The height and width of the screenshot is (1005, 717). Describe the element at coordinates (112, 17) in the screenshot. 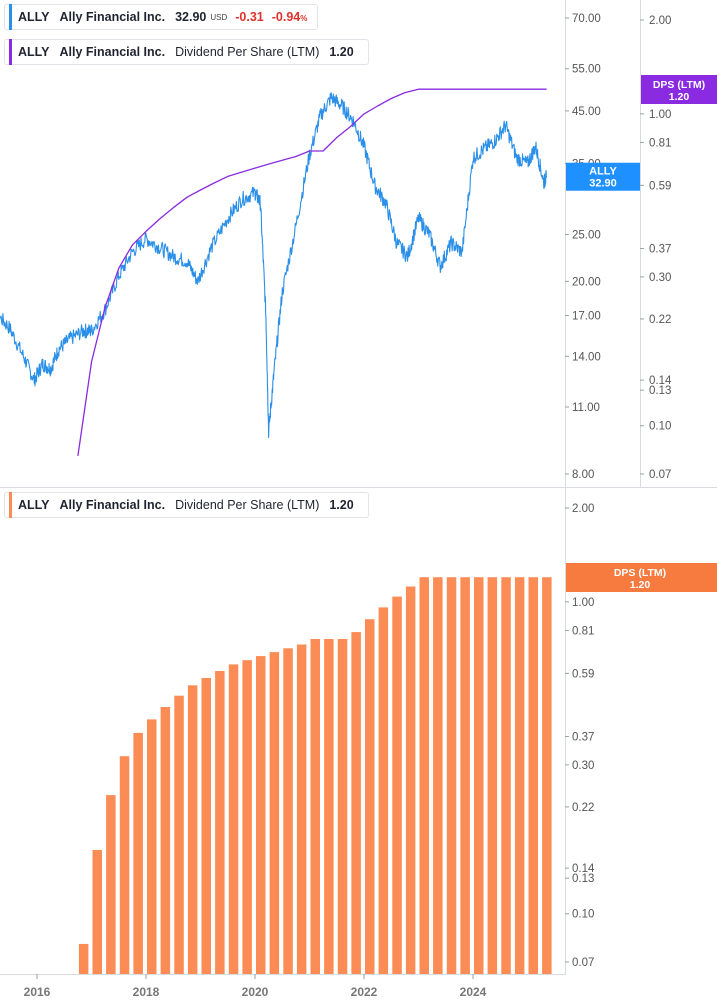

I see `price-legend-company: Ally Financial Inc.` at that location.